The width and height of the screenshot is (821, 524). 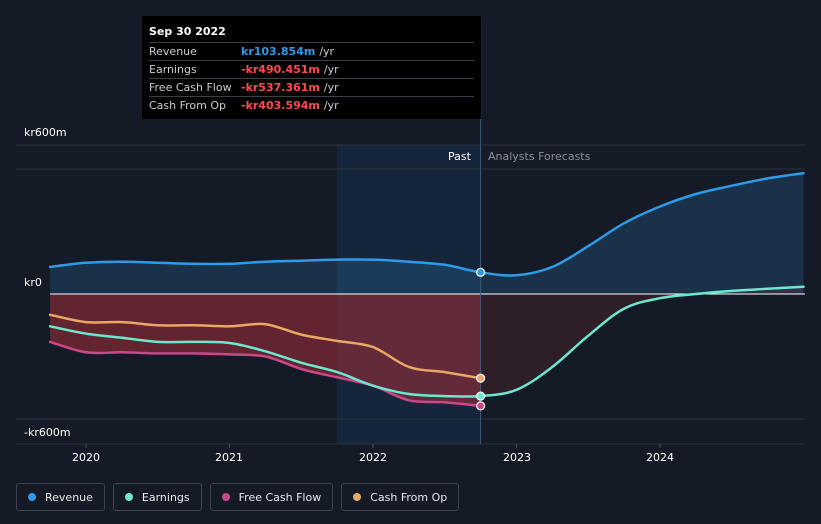 I want to click on legend-item-earnings: Earnings, so click(x=157, y=497).